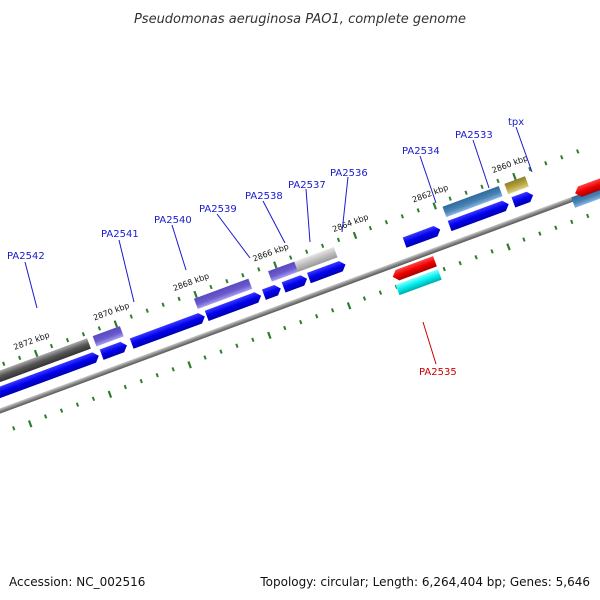  Describe the element at coordinates (283, 271) in the screenshot. I see `gene-bar-PA2537` at that location.